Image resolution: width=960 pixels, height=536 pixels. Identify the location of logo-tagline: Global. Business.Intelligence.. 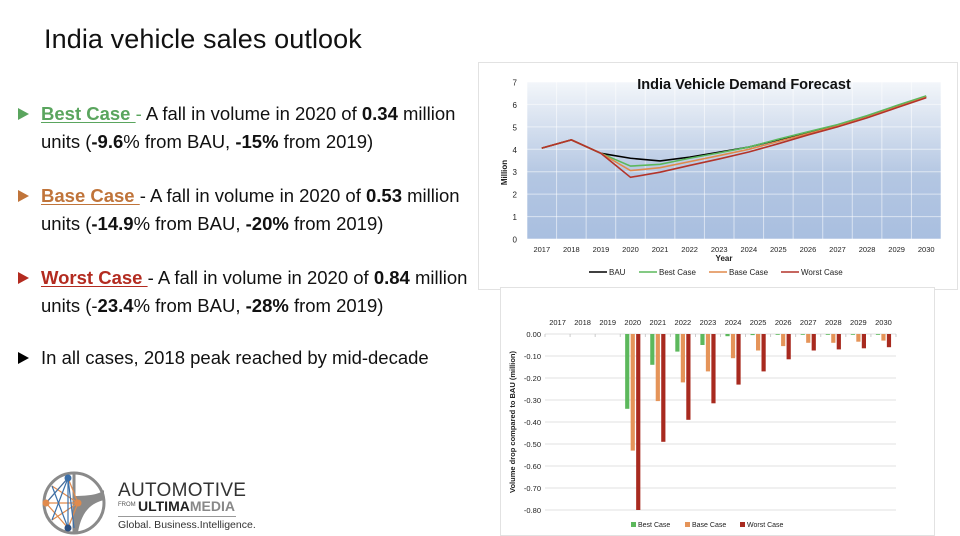
(187, 525).